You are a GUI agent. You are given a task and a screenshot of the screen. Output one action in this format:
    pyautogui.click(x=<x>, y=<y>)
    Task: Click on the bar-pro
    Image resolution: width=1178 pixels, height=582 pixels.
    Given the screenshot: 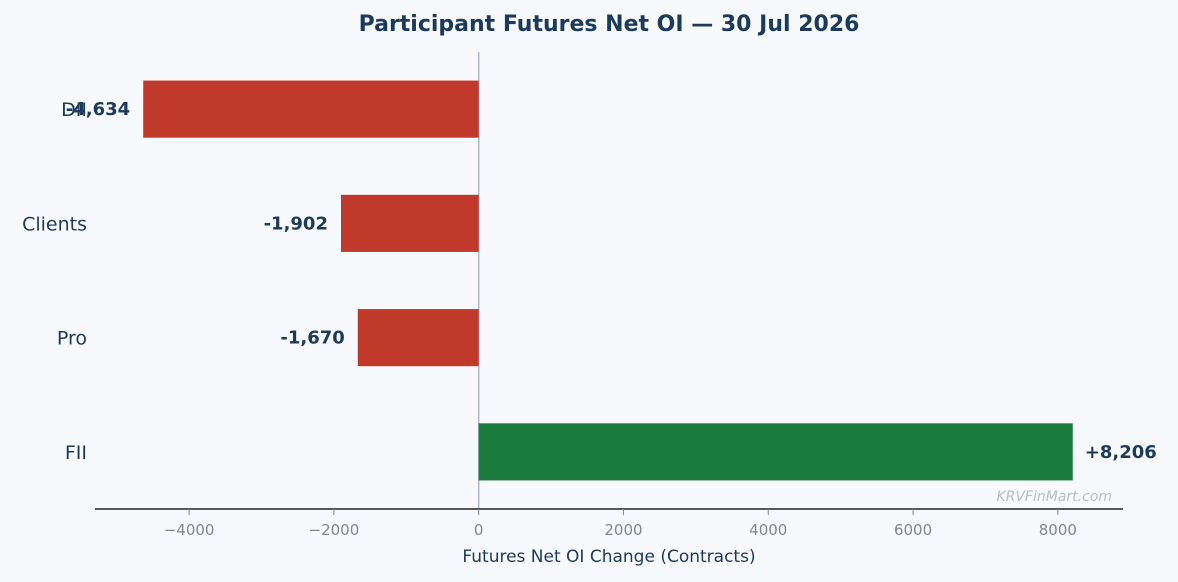 What is the action you would take?
    pyautogui.click(x=418, y=338)
    